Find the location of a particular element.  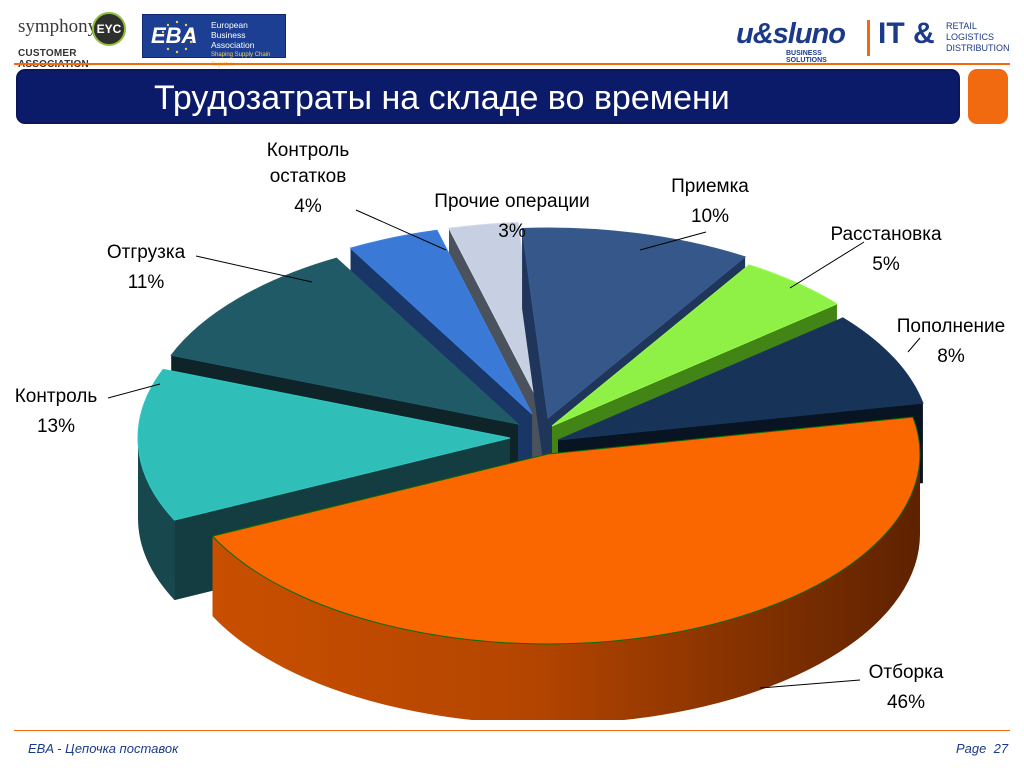

retail-line-3: DISTRIBUTION is located at coordinates (978, 48).